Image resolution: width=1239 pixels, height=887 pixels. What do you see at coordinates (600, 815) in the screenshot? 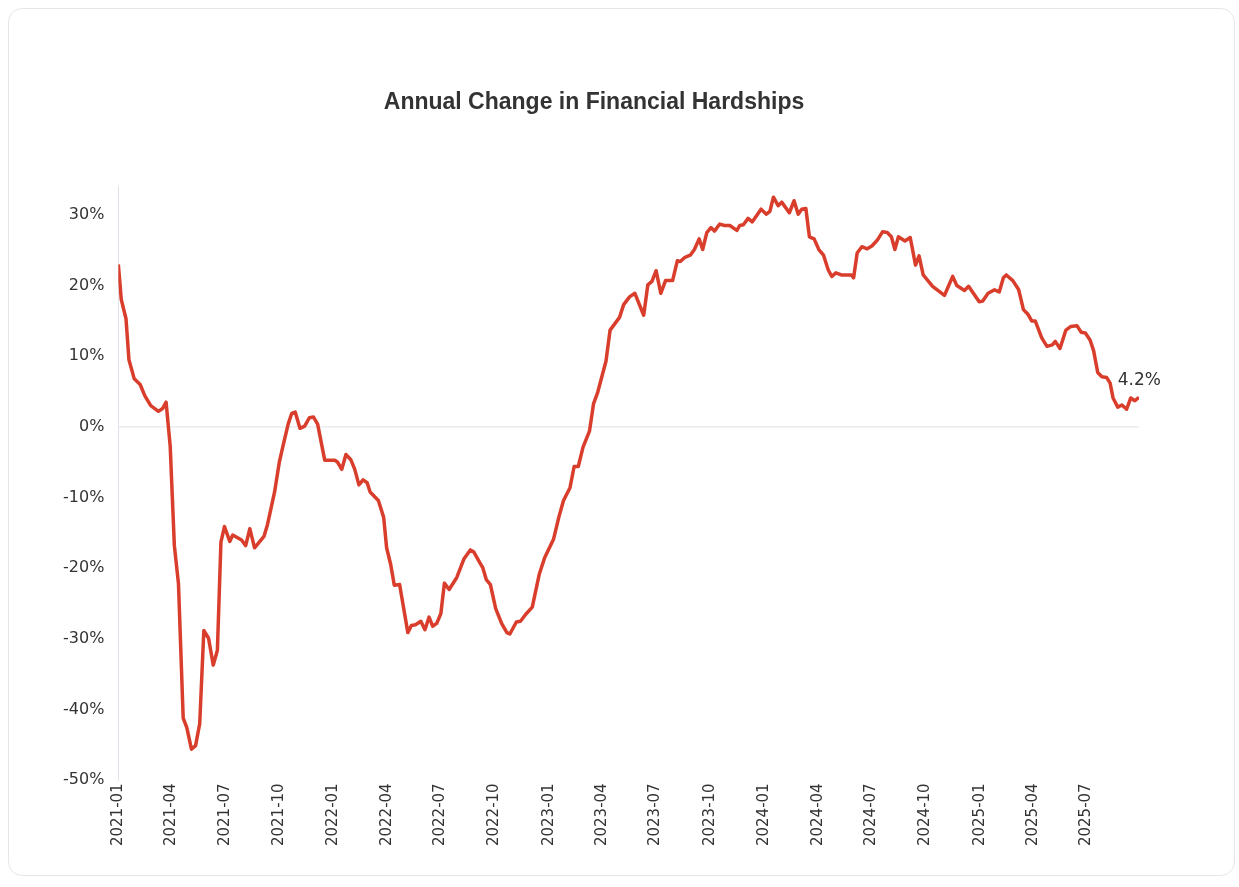
I see `x-tick-label: 2023-04` at bounding box center [600, 815].